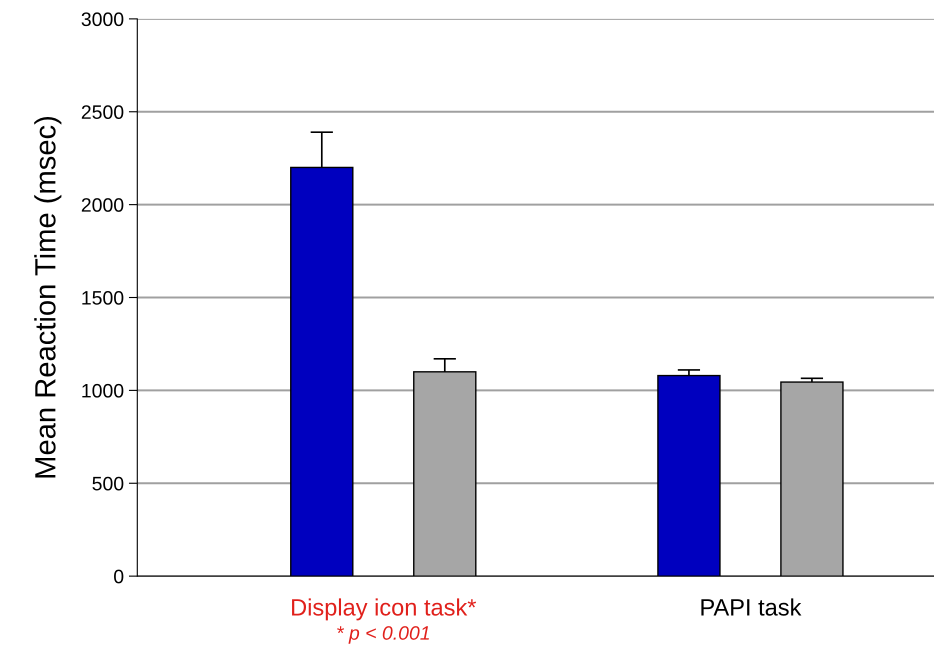 The height and width of the screenshot is (651, 934). Describe the element at coordinates (103, 112) in the screenshot. I see `y-tick-label: 2500` at that location.